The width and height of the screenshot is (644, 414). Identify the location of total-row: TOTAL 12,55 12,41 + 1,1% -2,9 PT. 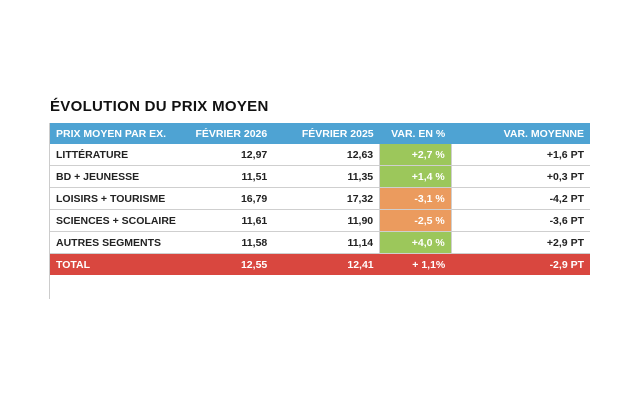
(320, 264).